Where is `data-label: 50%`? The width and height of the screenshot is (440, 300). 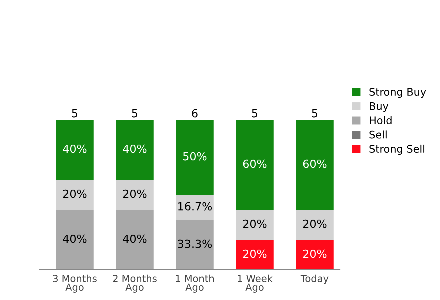
data-label: 50% is located at coordinates (195, 156).